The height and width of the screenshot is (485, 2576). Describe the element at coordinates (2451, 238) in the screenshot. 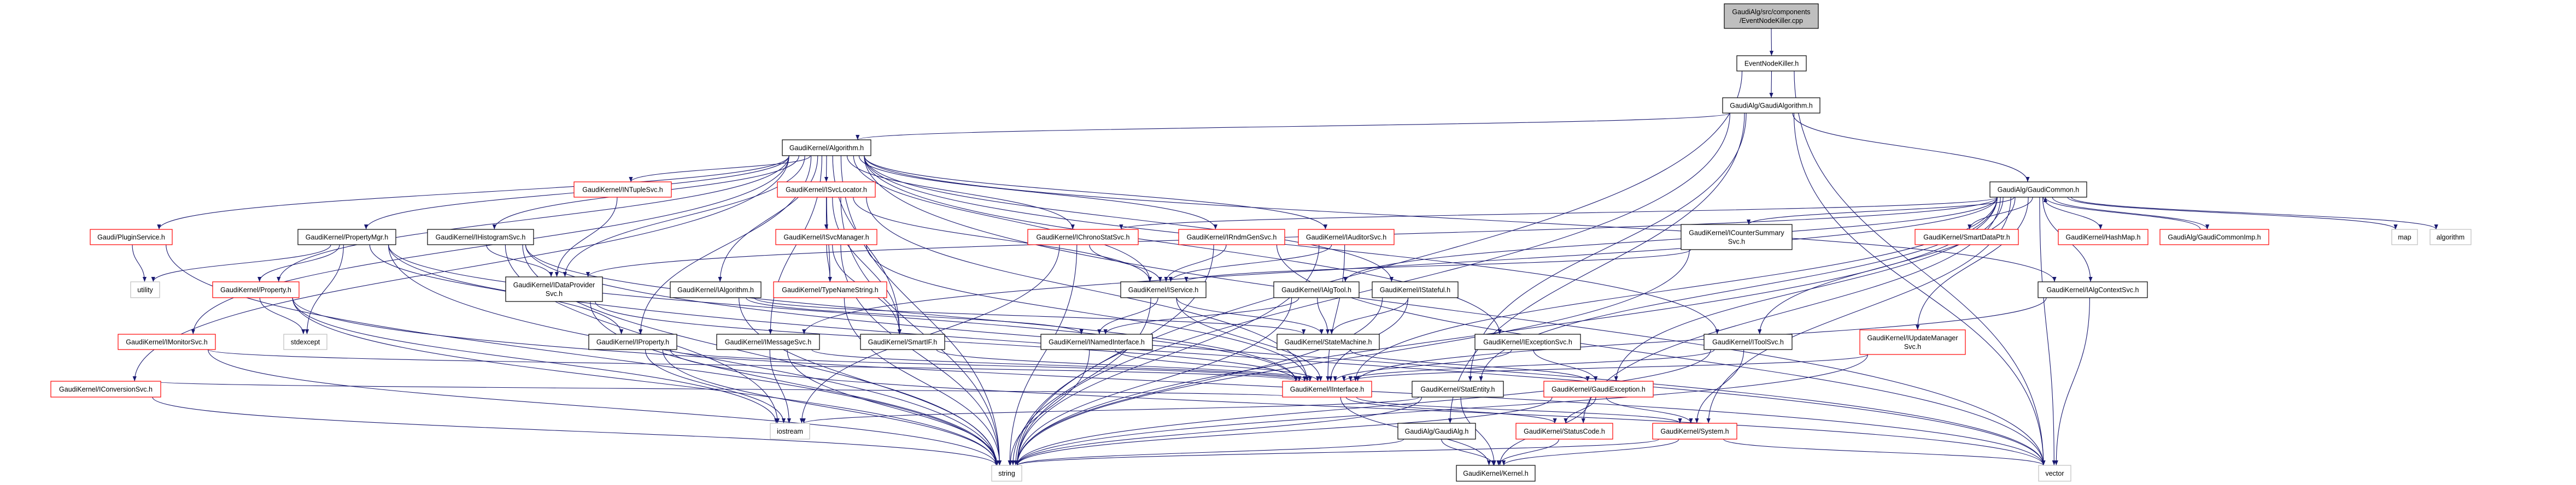

I see `node-label: algorithm` at that location.